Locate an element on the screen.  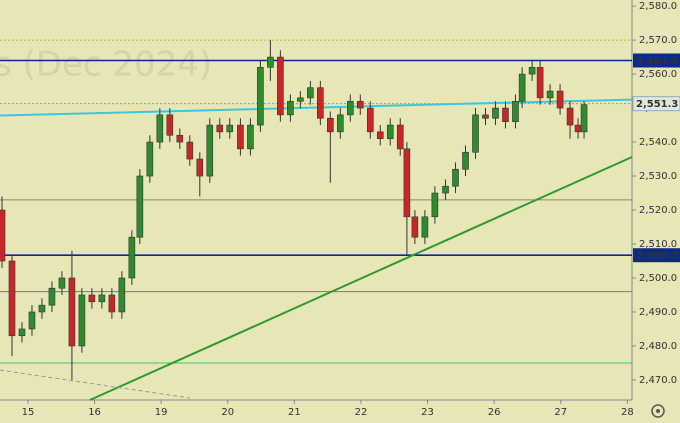
y-tick-label: 2,540.0 is located at coordinates (658, 142).